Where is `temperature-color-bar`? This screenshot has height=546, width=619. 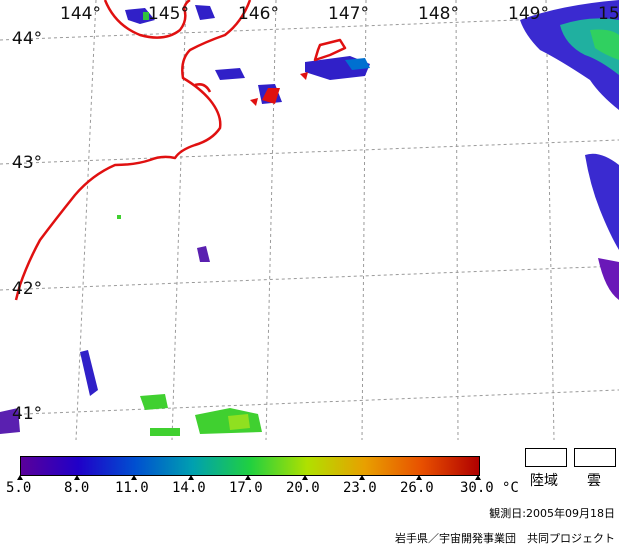
temperature-color-bar is located at coordinates (250, 466).